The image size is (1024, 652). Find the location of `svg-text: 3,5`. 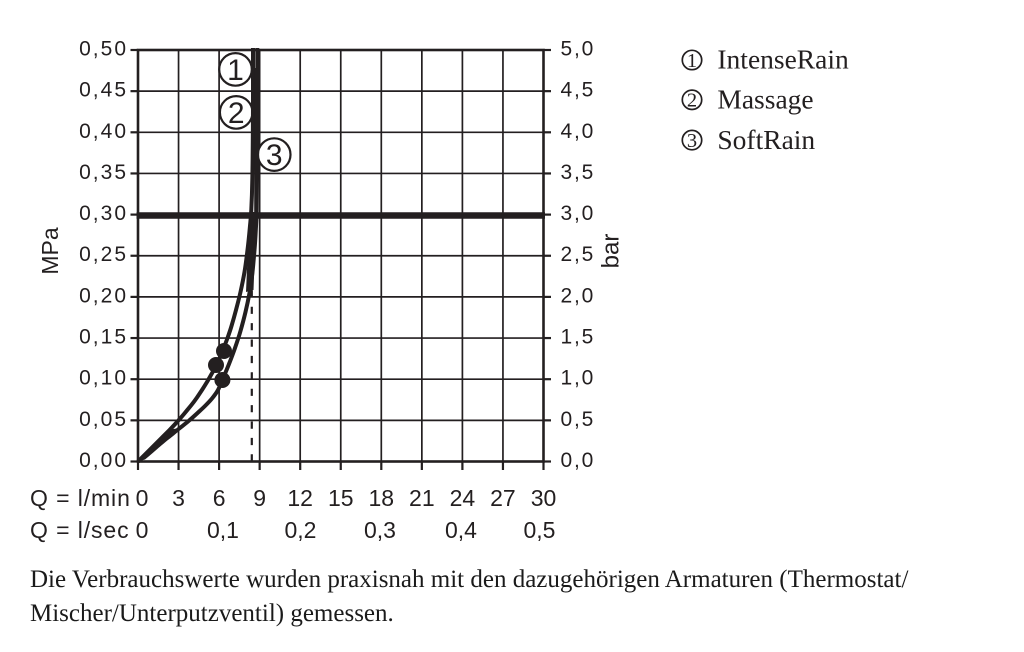

svg-text: 3,5 is located at coordinates (578, 172).